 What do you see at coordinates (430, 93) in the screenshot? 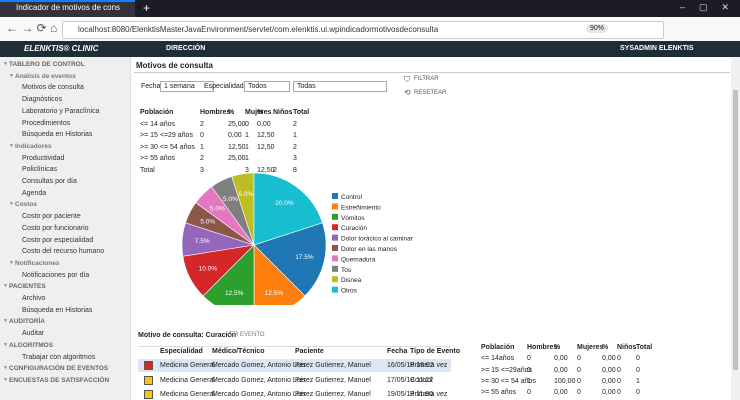
I see `reset-button: RESETEAR` at bounding box center [430, 93].